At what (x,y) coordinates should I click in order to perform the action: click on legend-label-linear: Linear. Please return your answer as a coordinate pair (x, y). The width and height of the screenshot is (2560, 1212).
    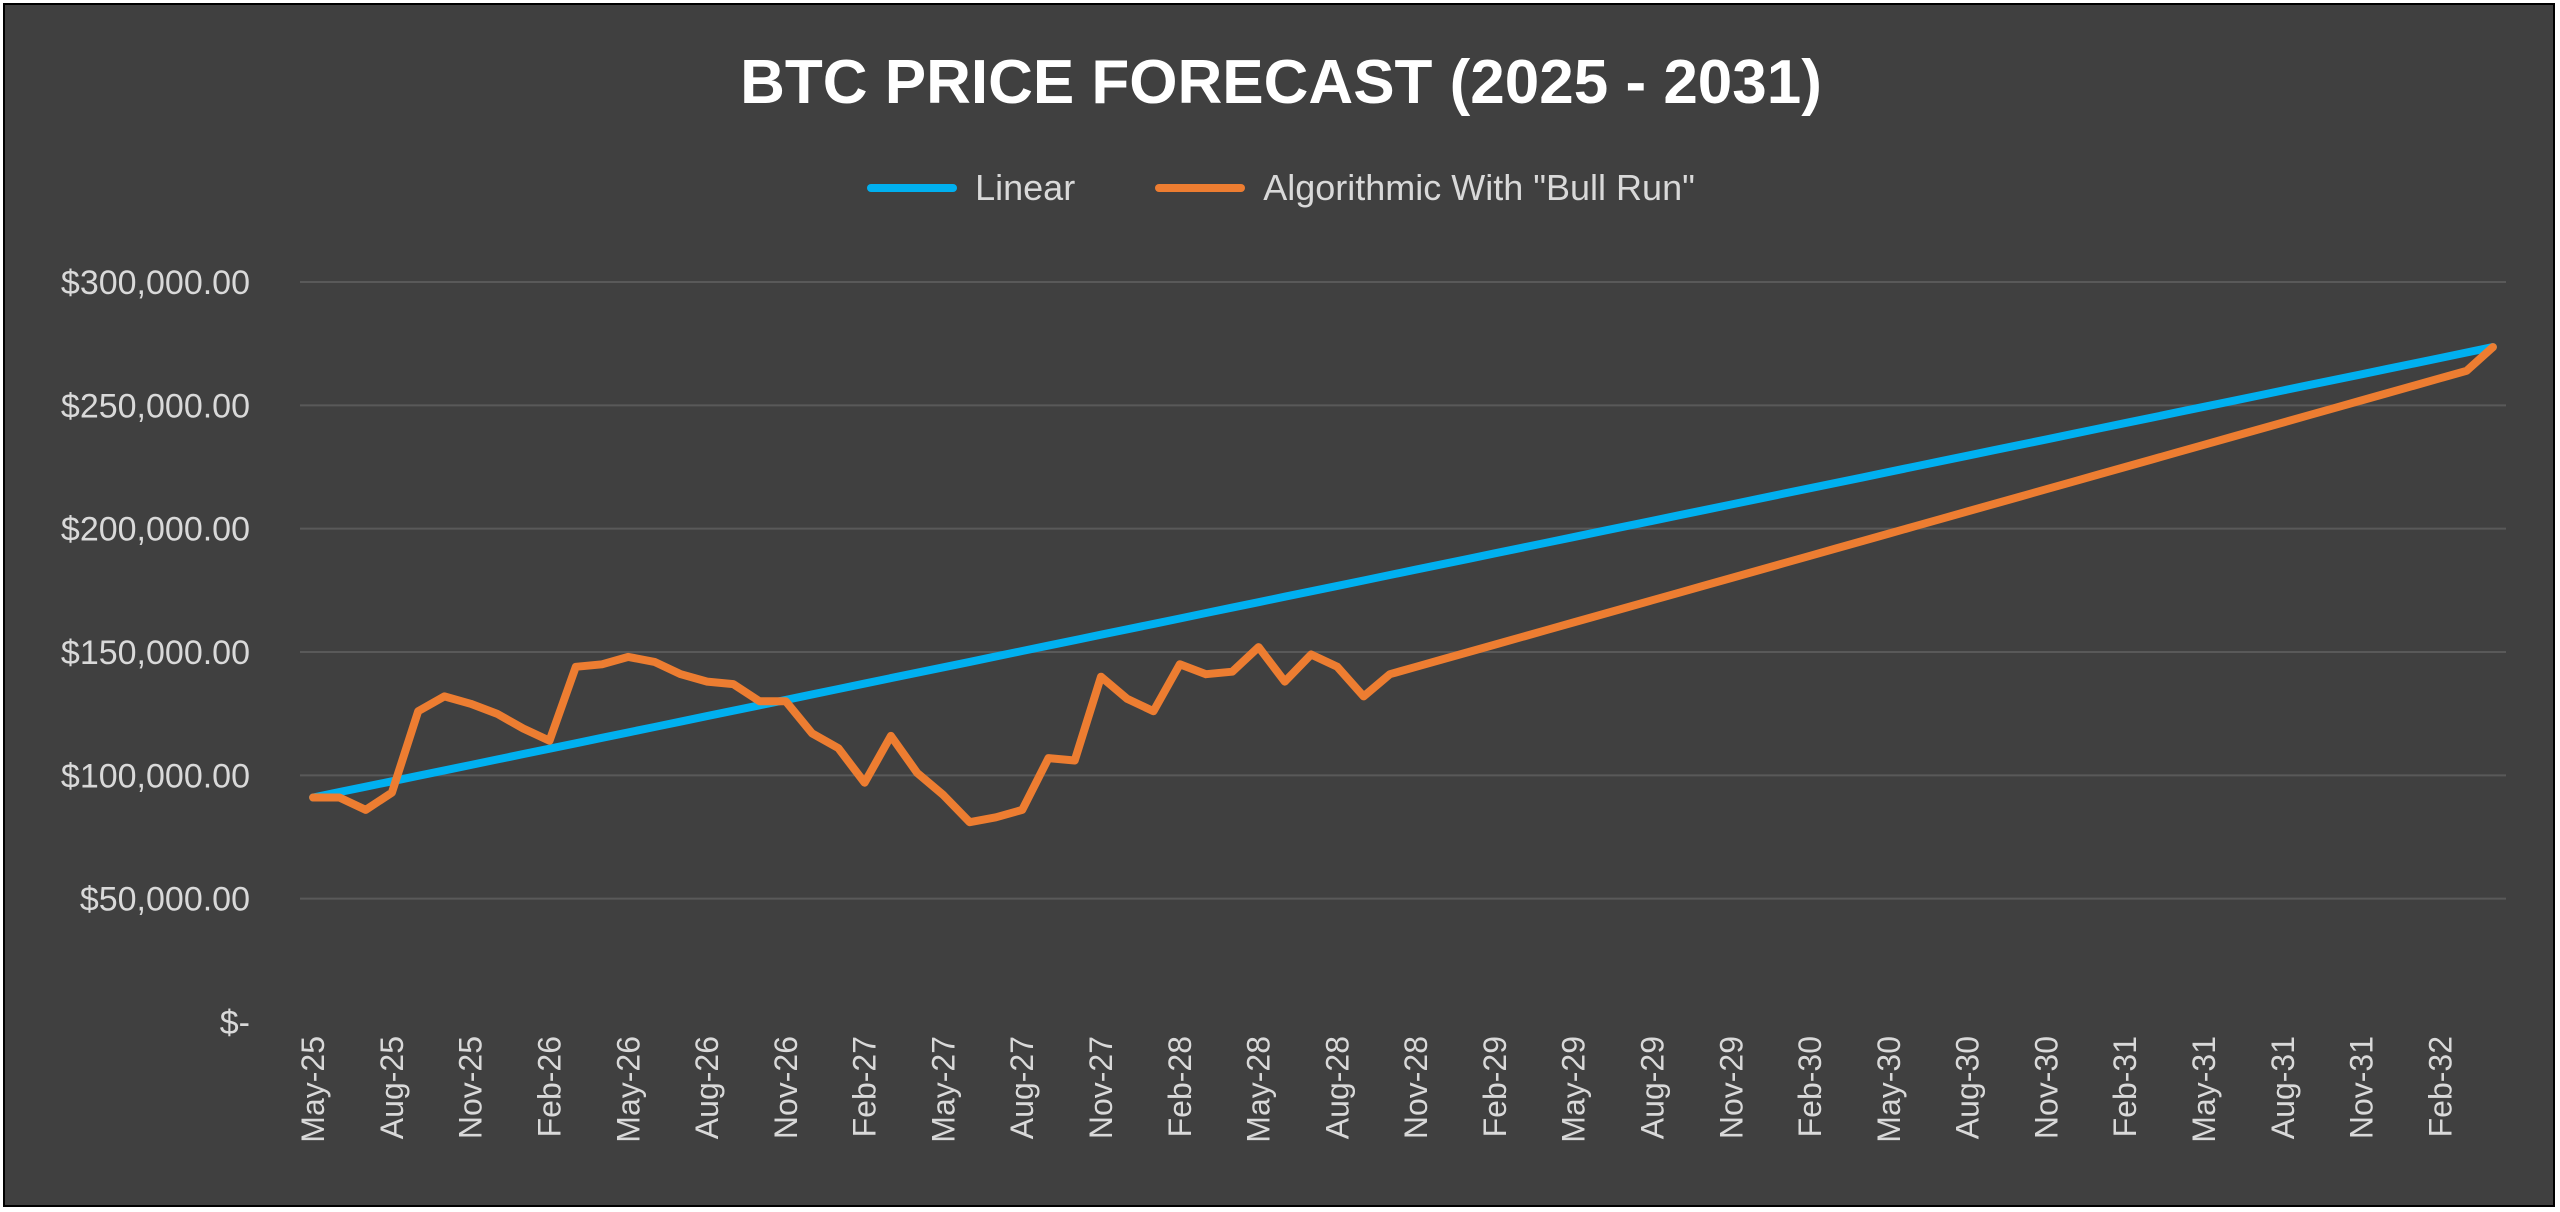
    Looking at the image, I should click on (1025, 187).